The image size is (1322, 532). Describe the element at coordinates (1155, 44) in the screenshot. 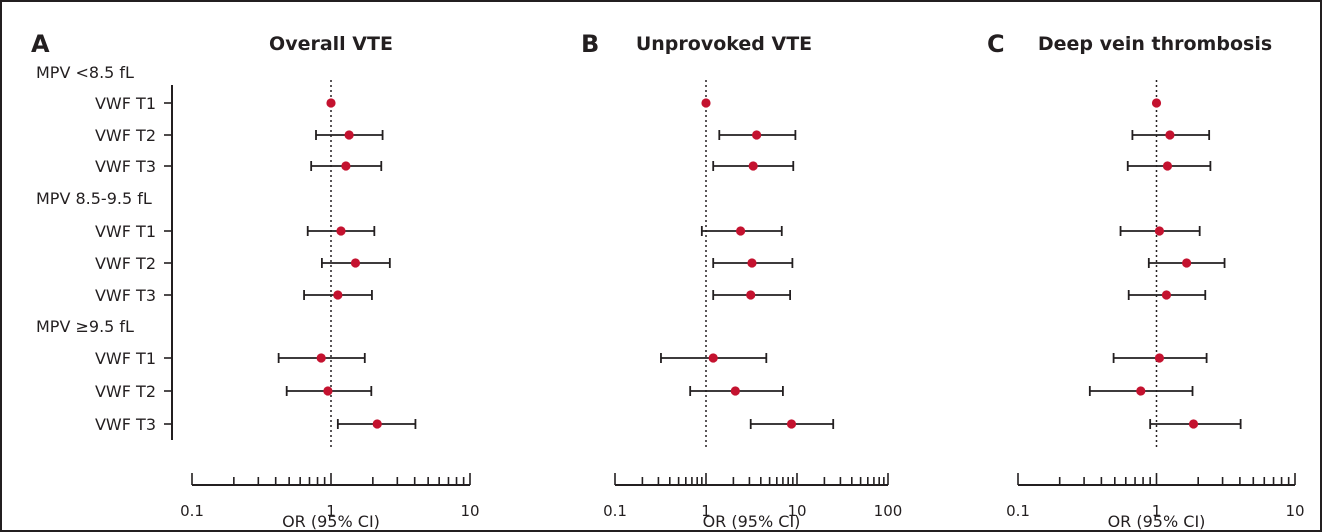

I see `panel-title: Deep vein thrombosis` at that location.